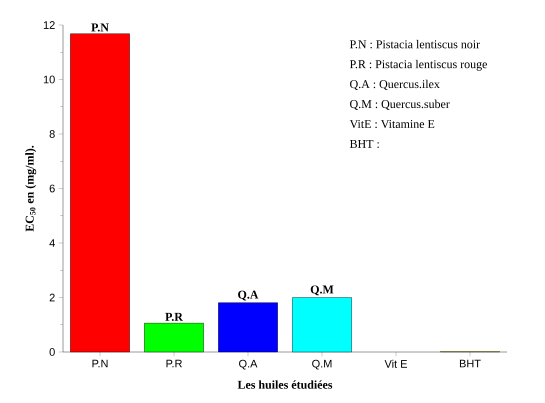 The width and height of the screenshot is (545, 403). What do you see at coordinates (52, 352) in the screenshot?
I see `y-tick-label: 0` at bounding box center [52, 352].